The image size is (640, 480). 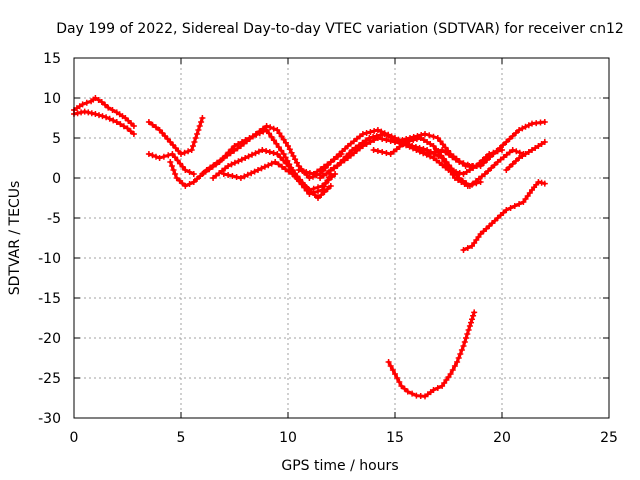 I want to click on y-tick-label: 5, so click(x=56, y=139).